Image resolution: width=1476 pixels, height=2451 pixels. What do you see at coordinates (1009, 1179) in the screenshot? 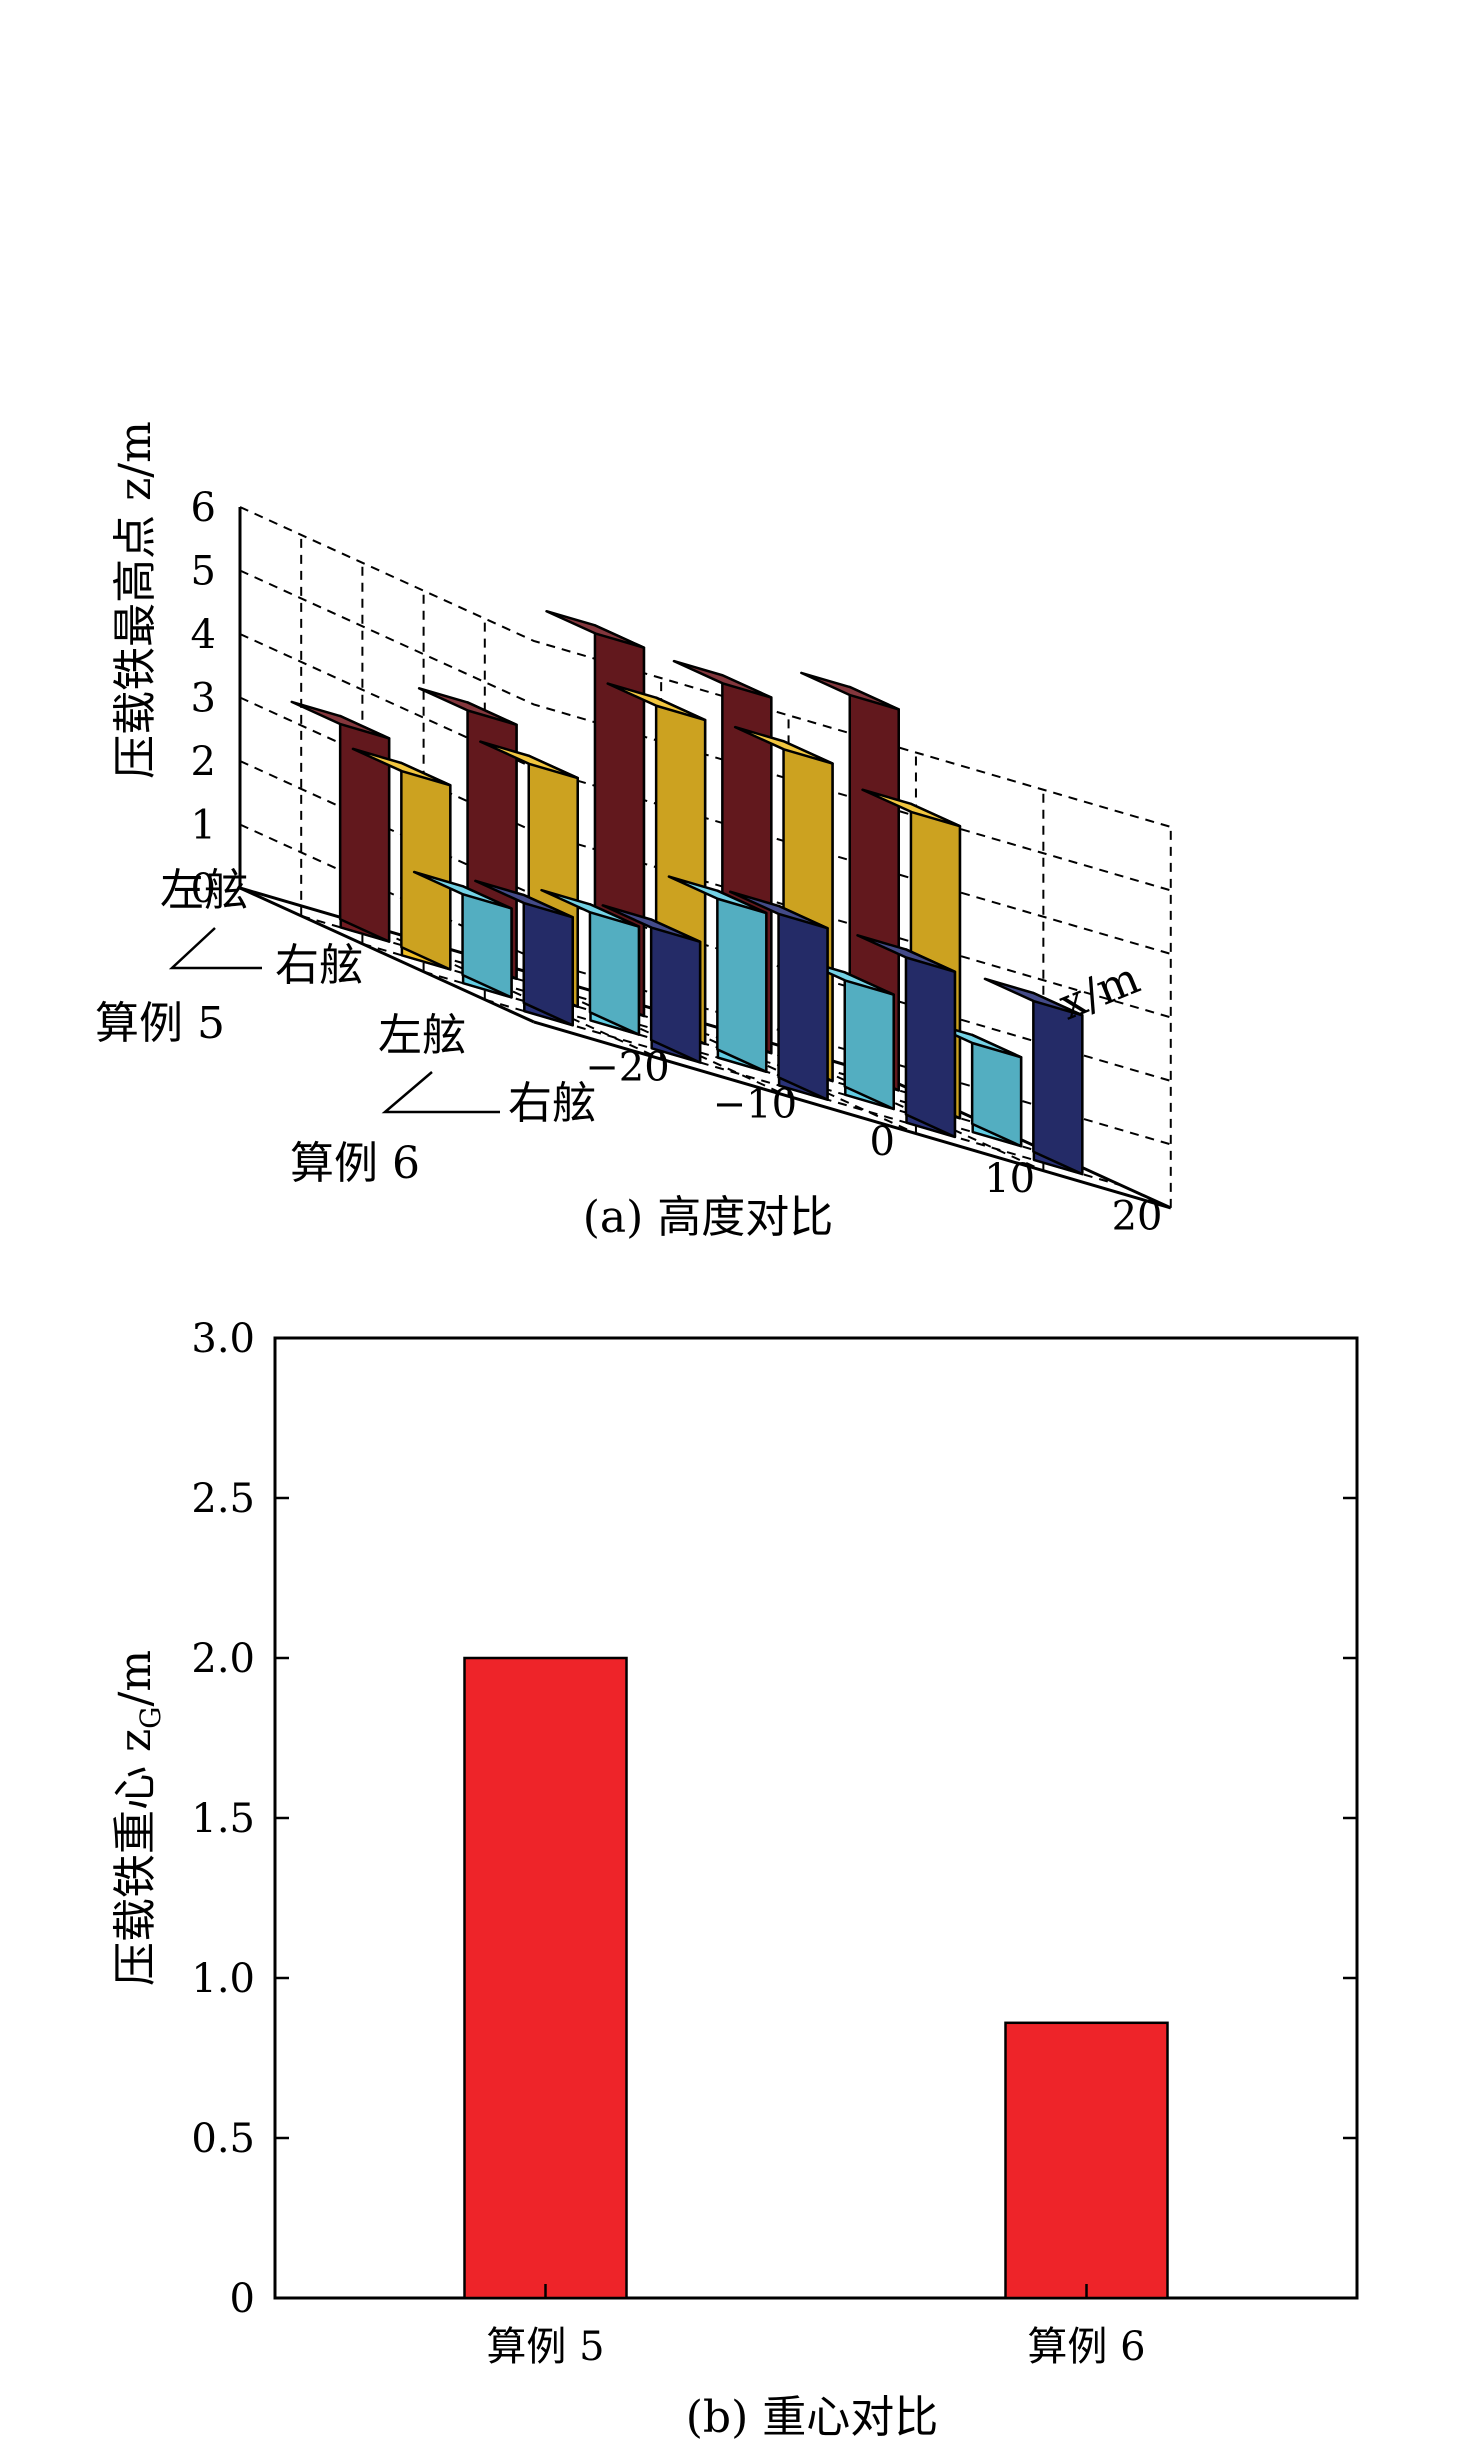
I see `x-tick-label: 10` at bounding box center [1009, 1179].